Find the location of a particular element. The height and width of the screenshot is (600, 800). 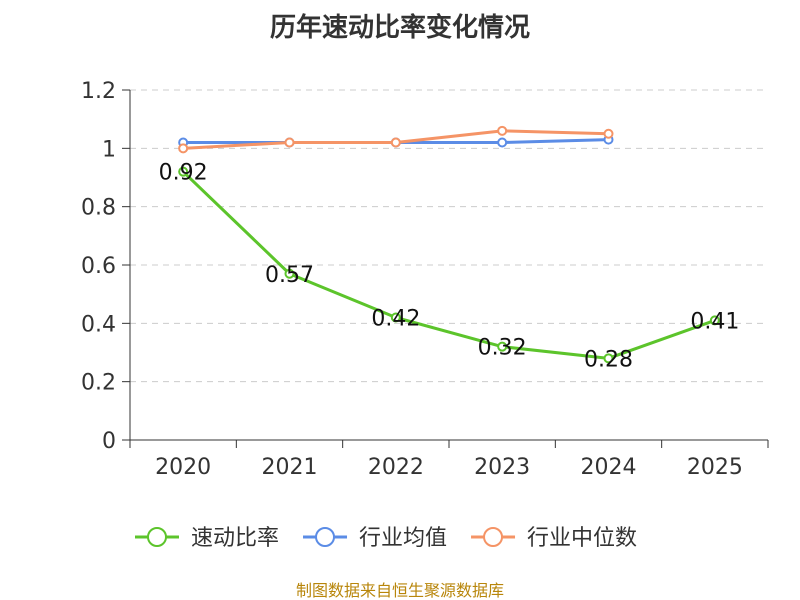

x-axis-ticks: 2020 2021 2022 2023 2024 2025 is located at coordinates (449, 467).